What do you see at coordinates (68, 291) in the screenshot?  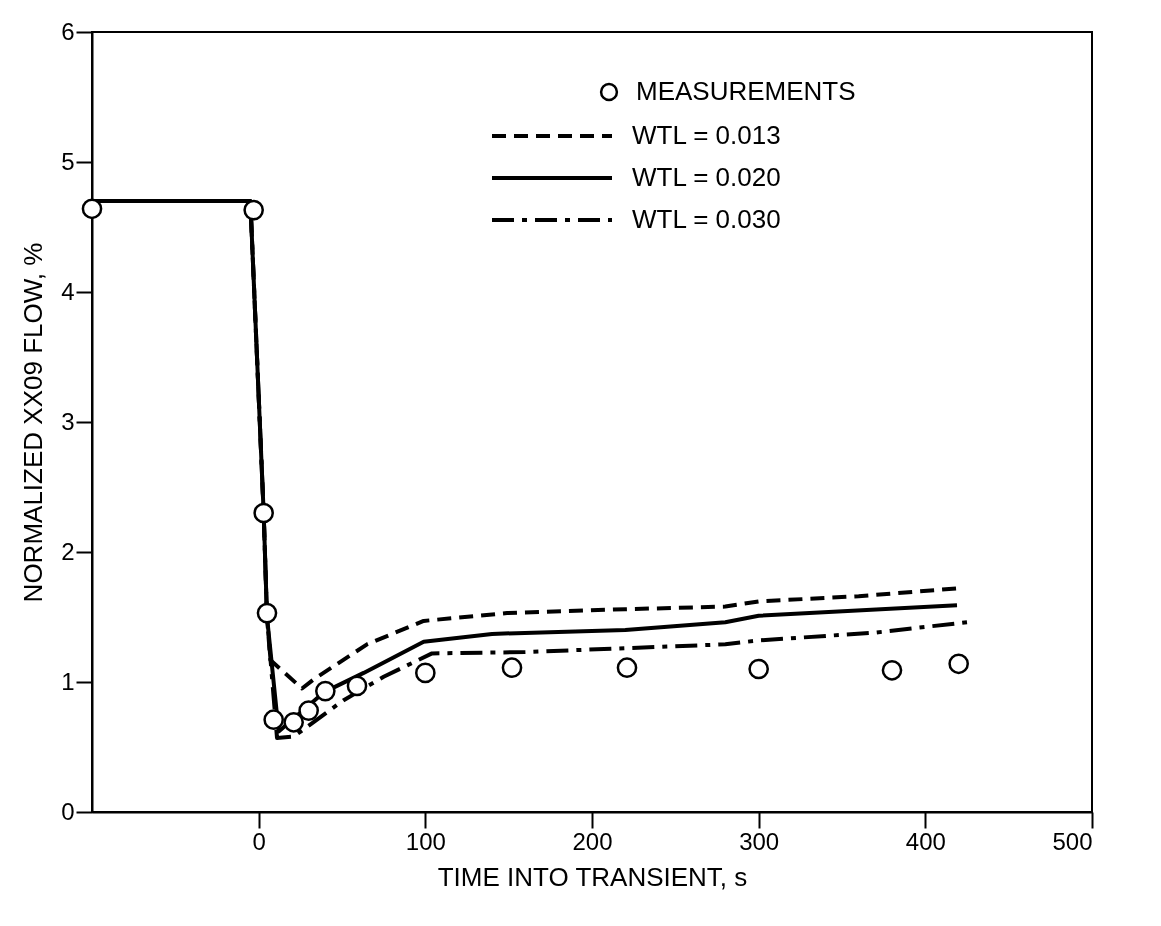 I see `y-tick-label: 4` at bounding box center [68, 291].